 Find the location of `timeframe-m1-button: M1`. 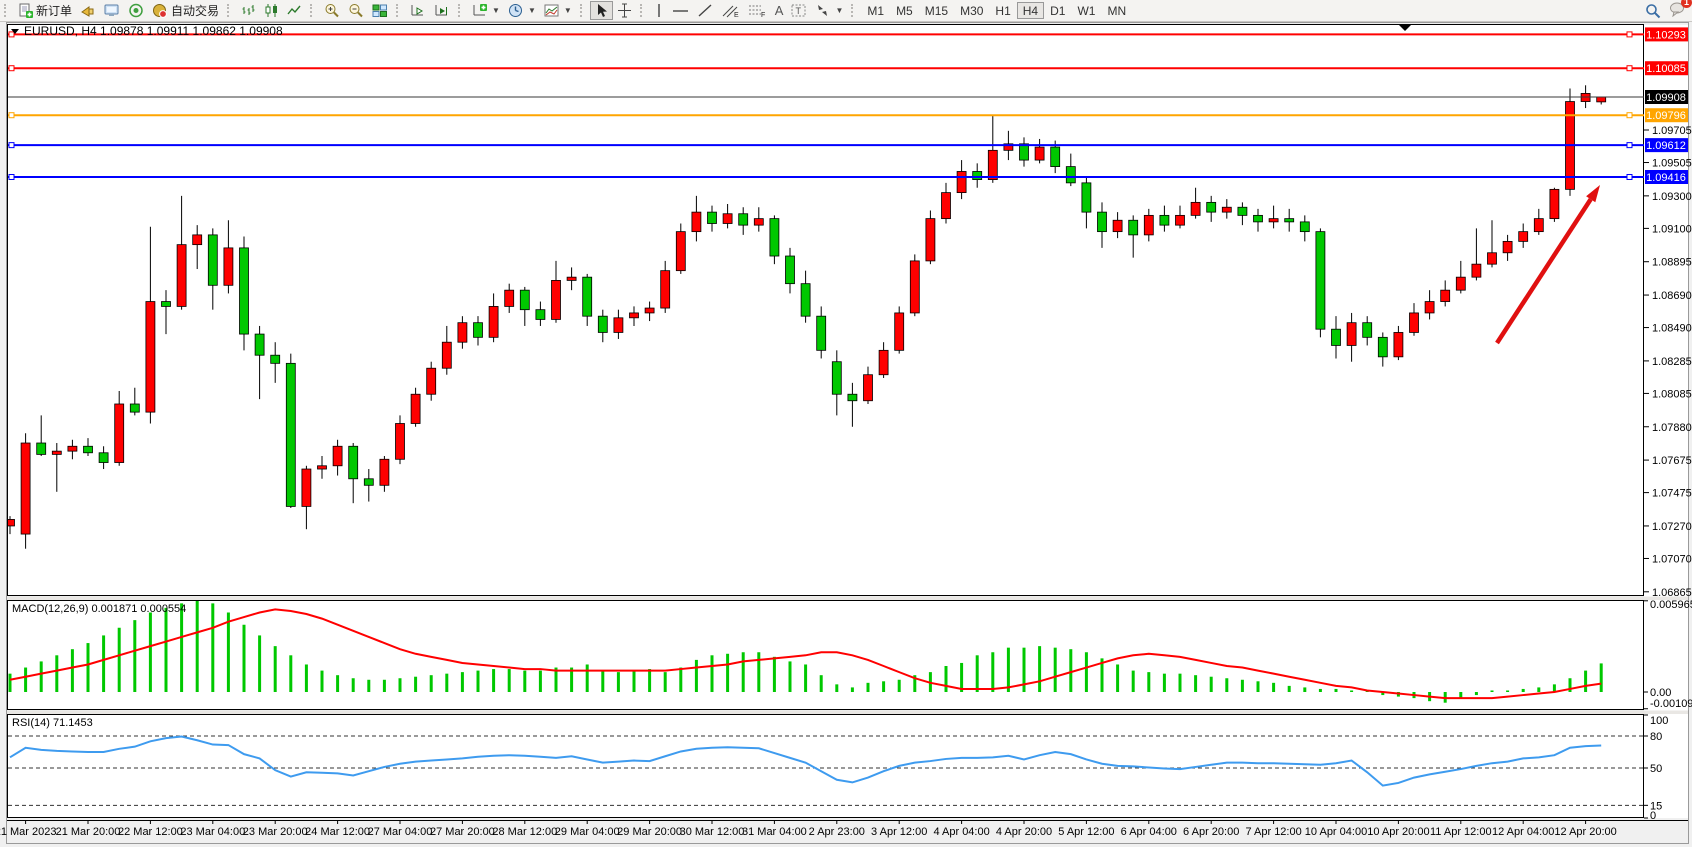

timeframe-m1-button: M1 is located at coordinates (876, 10).